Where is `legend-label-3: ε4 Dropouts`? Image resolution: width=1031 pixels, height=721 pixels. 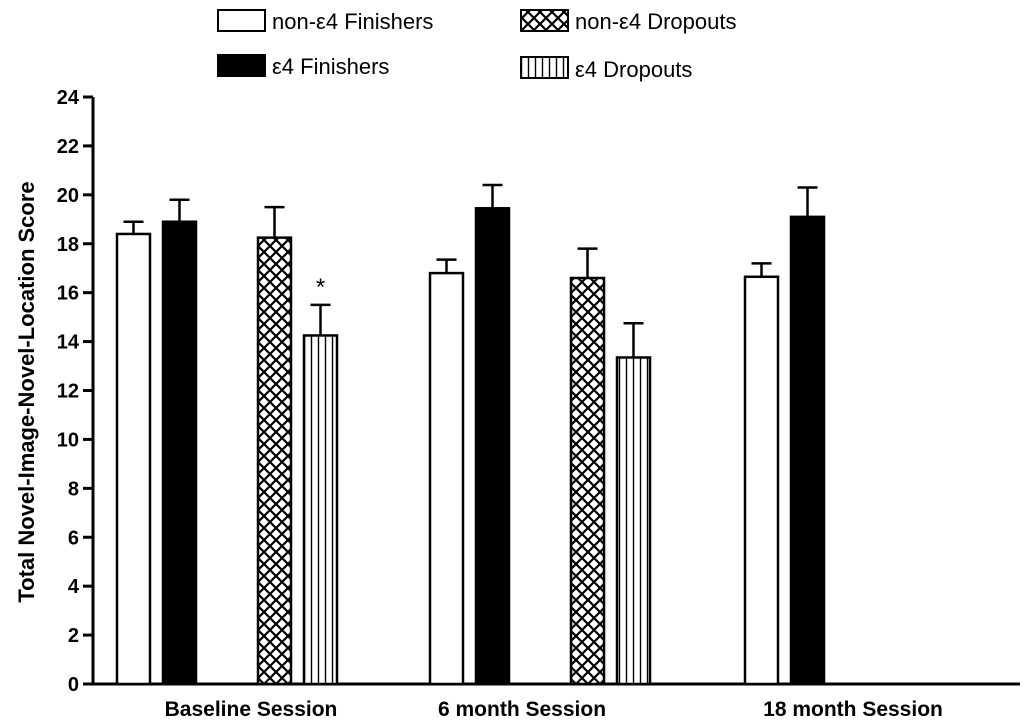 legend-label-3: ε4 Dropouts is located at coordinates (633, 69).